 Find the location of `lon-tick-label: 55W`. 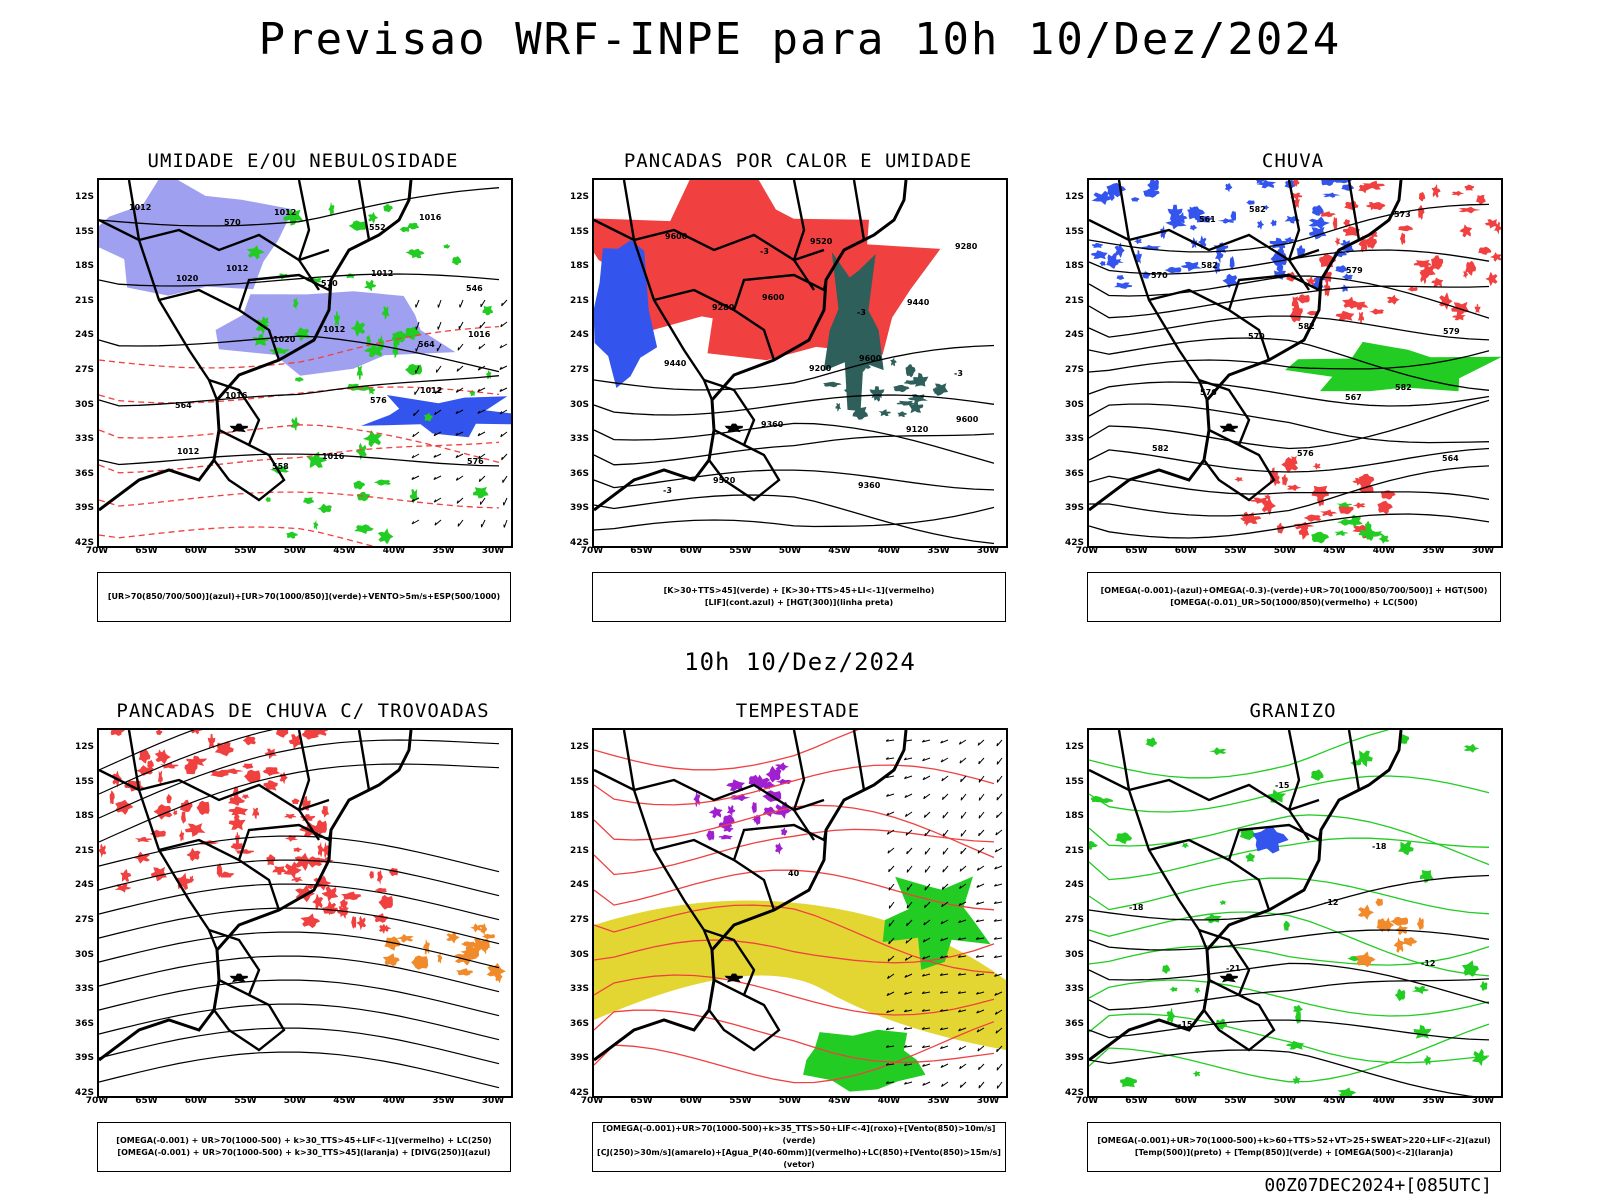

lon-tick-label: 55W is located at coordinates (740, 1101).